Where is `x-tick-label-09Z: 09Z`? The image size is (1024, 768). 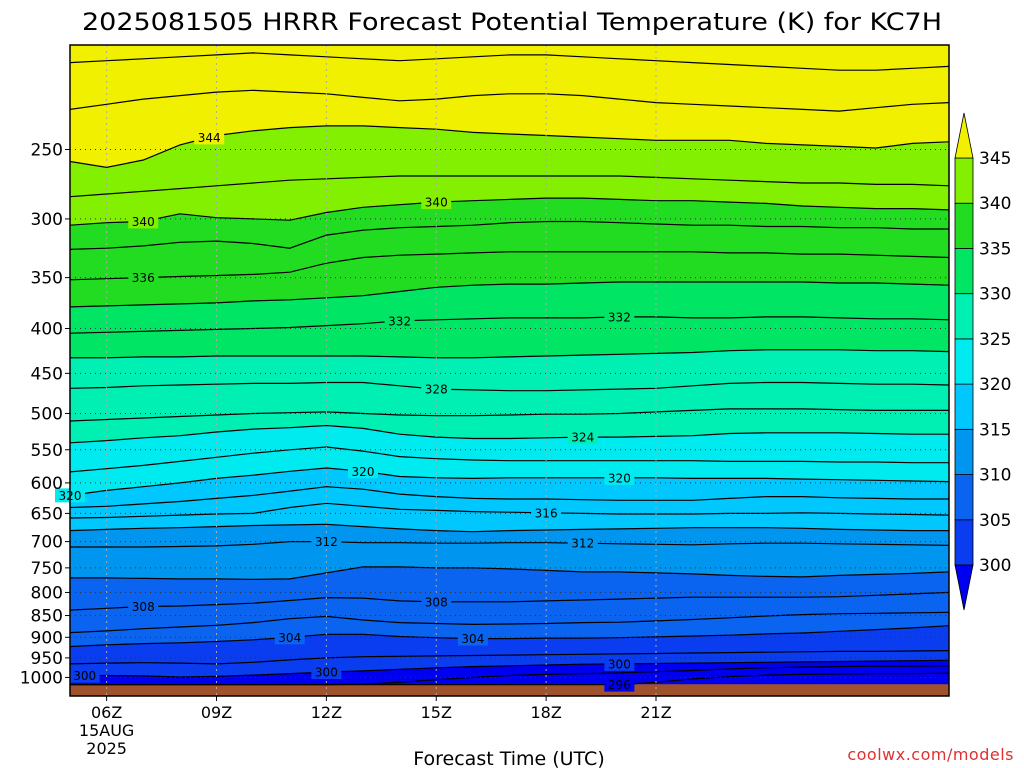 x-tick-label-09Z: 09Z is located at coordinates (216, 712).